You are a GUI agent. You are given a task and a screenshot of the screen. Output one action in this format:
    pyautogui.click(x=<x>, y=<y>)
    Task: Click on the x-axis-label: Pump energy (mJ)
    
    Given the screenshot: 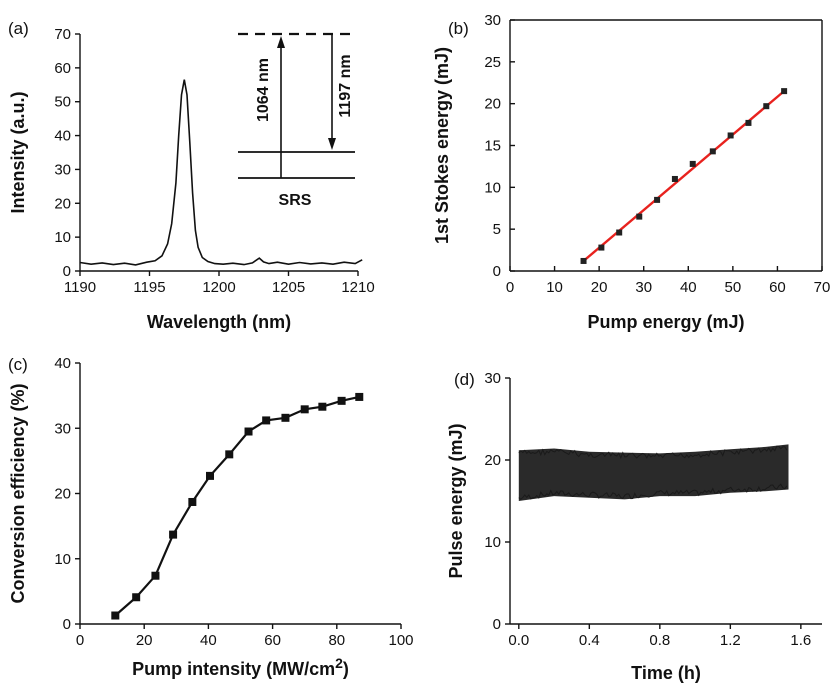 What is the action you would take?
    pyautogui.click(x=665, y=322)
    